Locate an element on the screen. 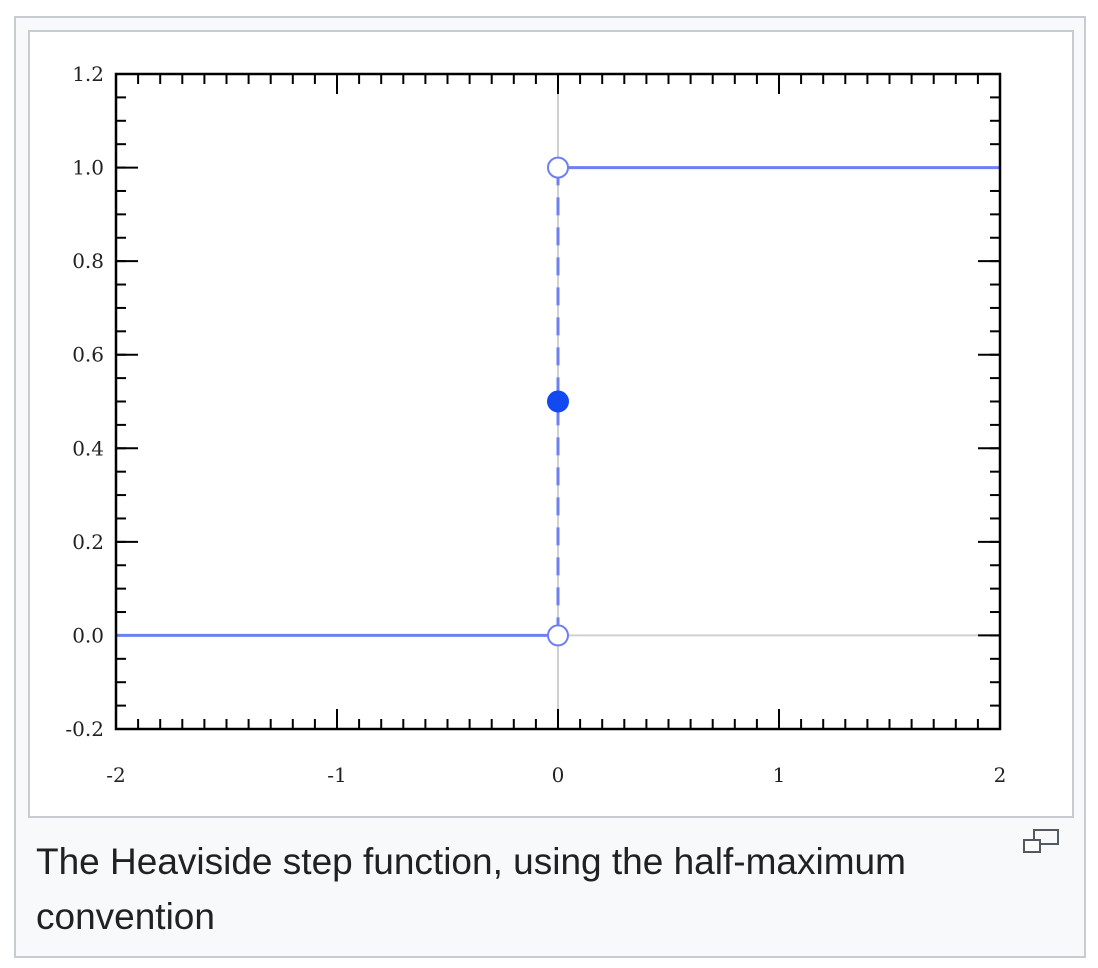 This screenshot has width=1098, height=968. y-tick-label: 0.2 is located at coordinates (88, 542).